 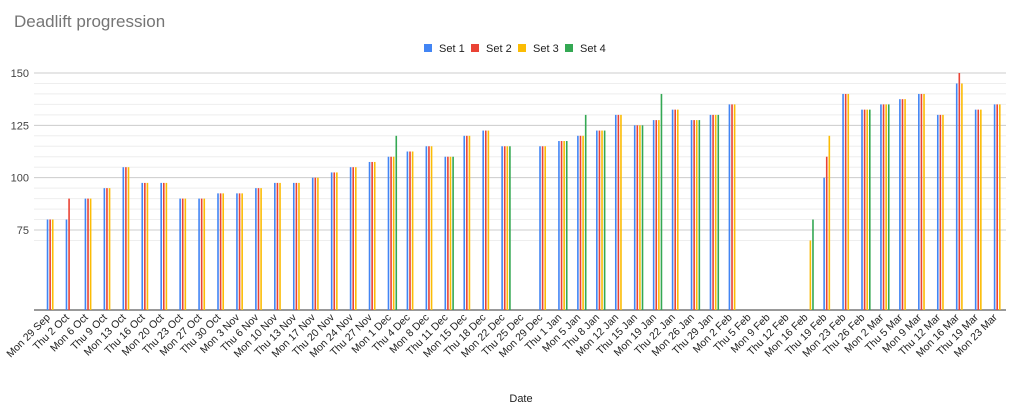 I want to click on y-tick-label: 100, so click(x=20, y=179).